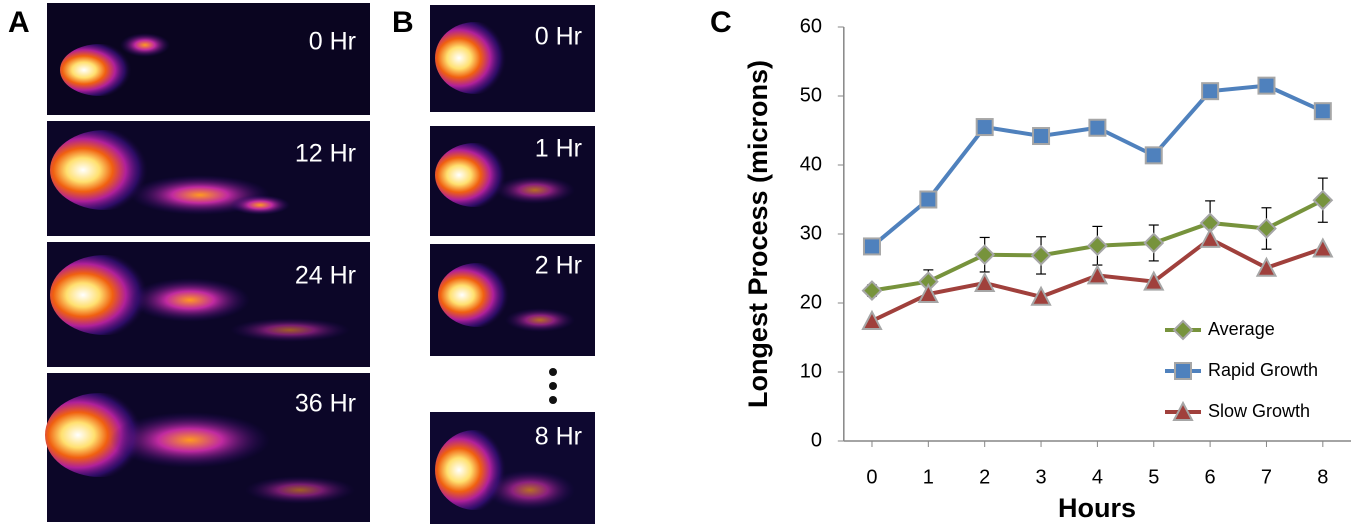 This screenshot has width=1358, height=532. Describe the element at coordinates (871, 477) in the screenshot. I see `x-tick-label: 0` at that location.